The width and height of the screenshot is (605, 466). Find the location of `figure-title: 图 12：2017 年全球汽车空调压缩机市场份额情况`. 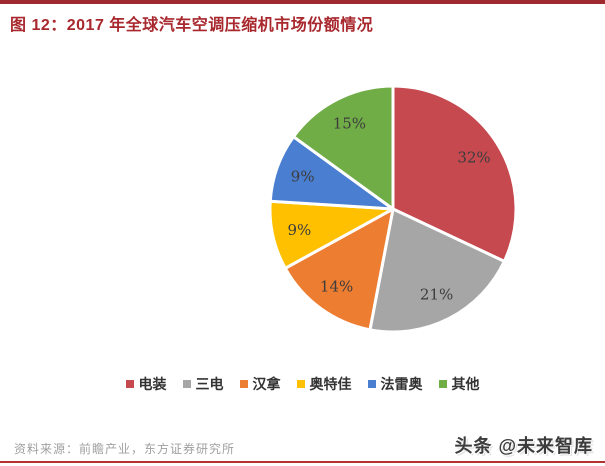

figure-title: 图 12：2017 年全球汽车空调压缩机市场份额情况 is located at coordinates (192, 25).